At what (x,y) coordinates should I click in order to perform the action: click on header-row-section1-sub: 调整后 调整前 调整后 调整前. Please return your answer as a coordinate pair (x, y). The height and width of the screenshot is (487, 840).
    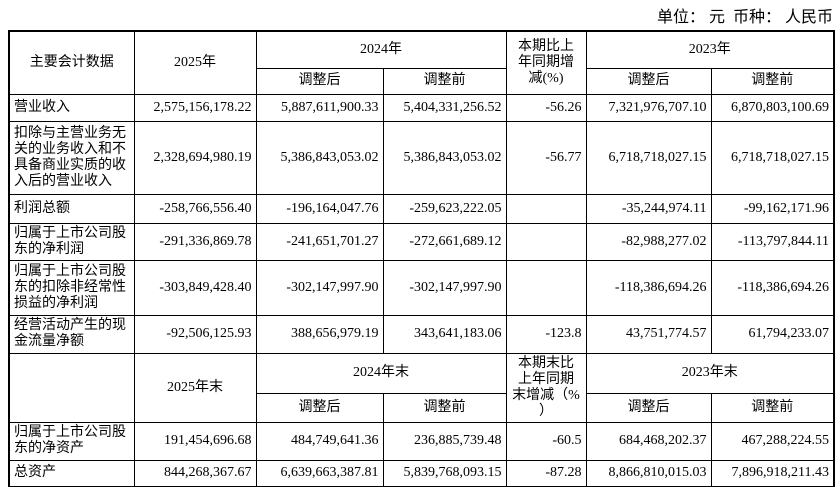
    Looking at the image, I should click on (422, 81).